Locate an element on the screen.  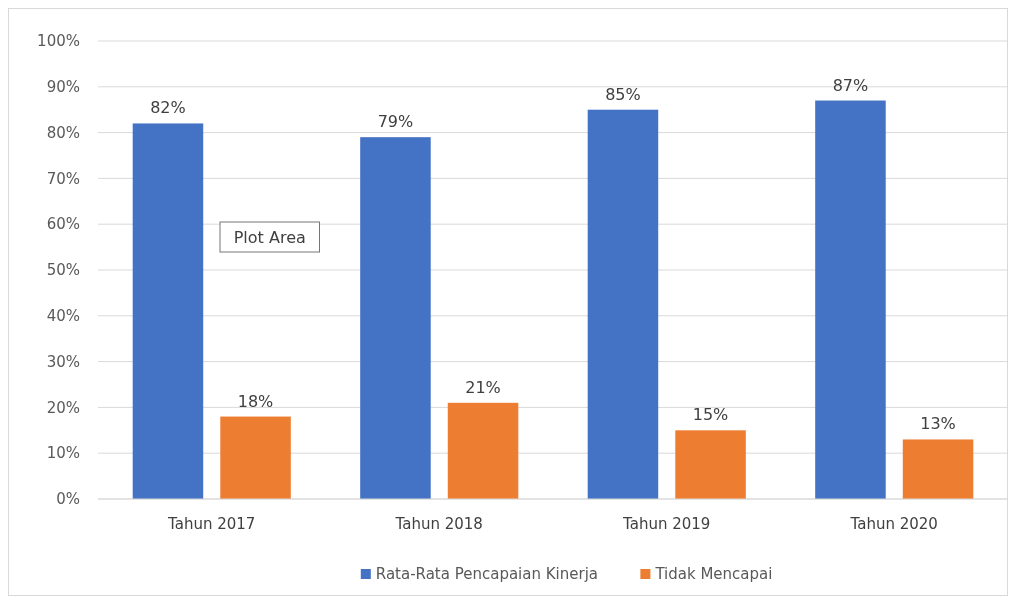
x-tick-label: Tahun 2019 is located at coordinates (666, 524).